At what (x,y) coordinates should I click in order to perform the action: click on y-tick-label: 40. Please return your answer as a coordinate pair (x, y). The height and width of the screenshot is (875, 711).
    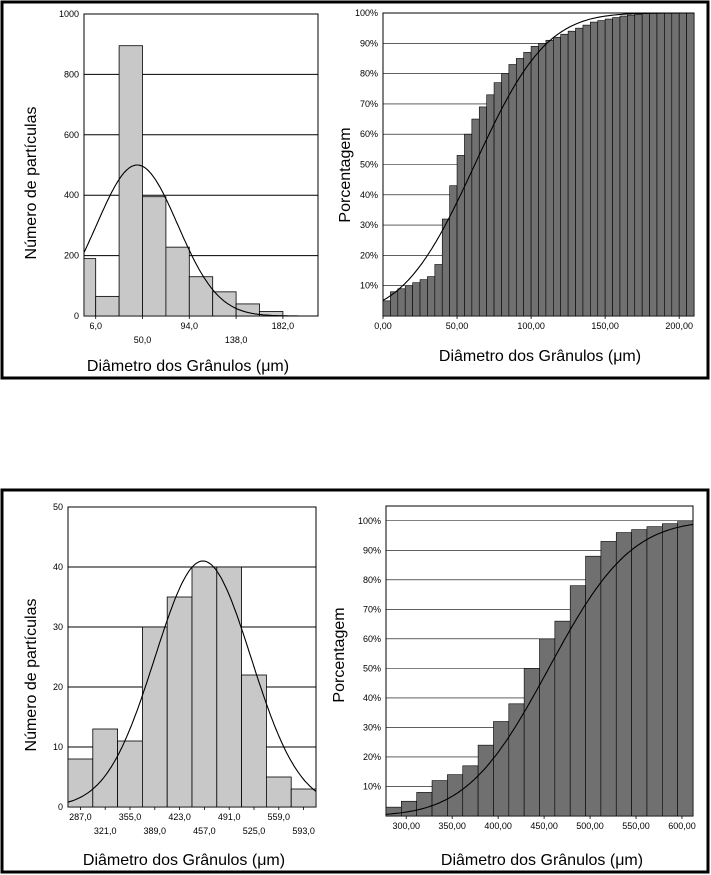
    Looking at the image, I should click on (58, 567).